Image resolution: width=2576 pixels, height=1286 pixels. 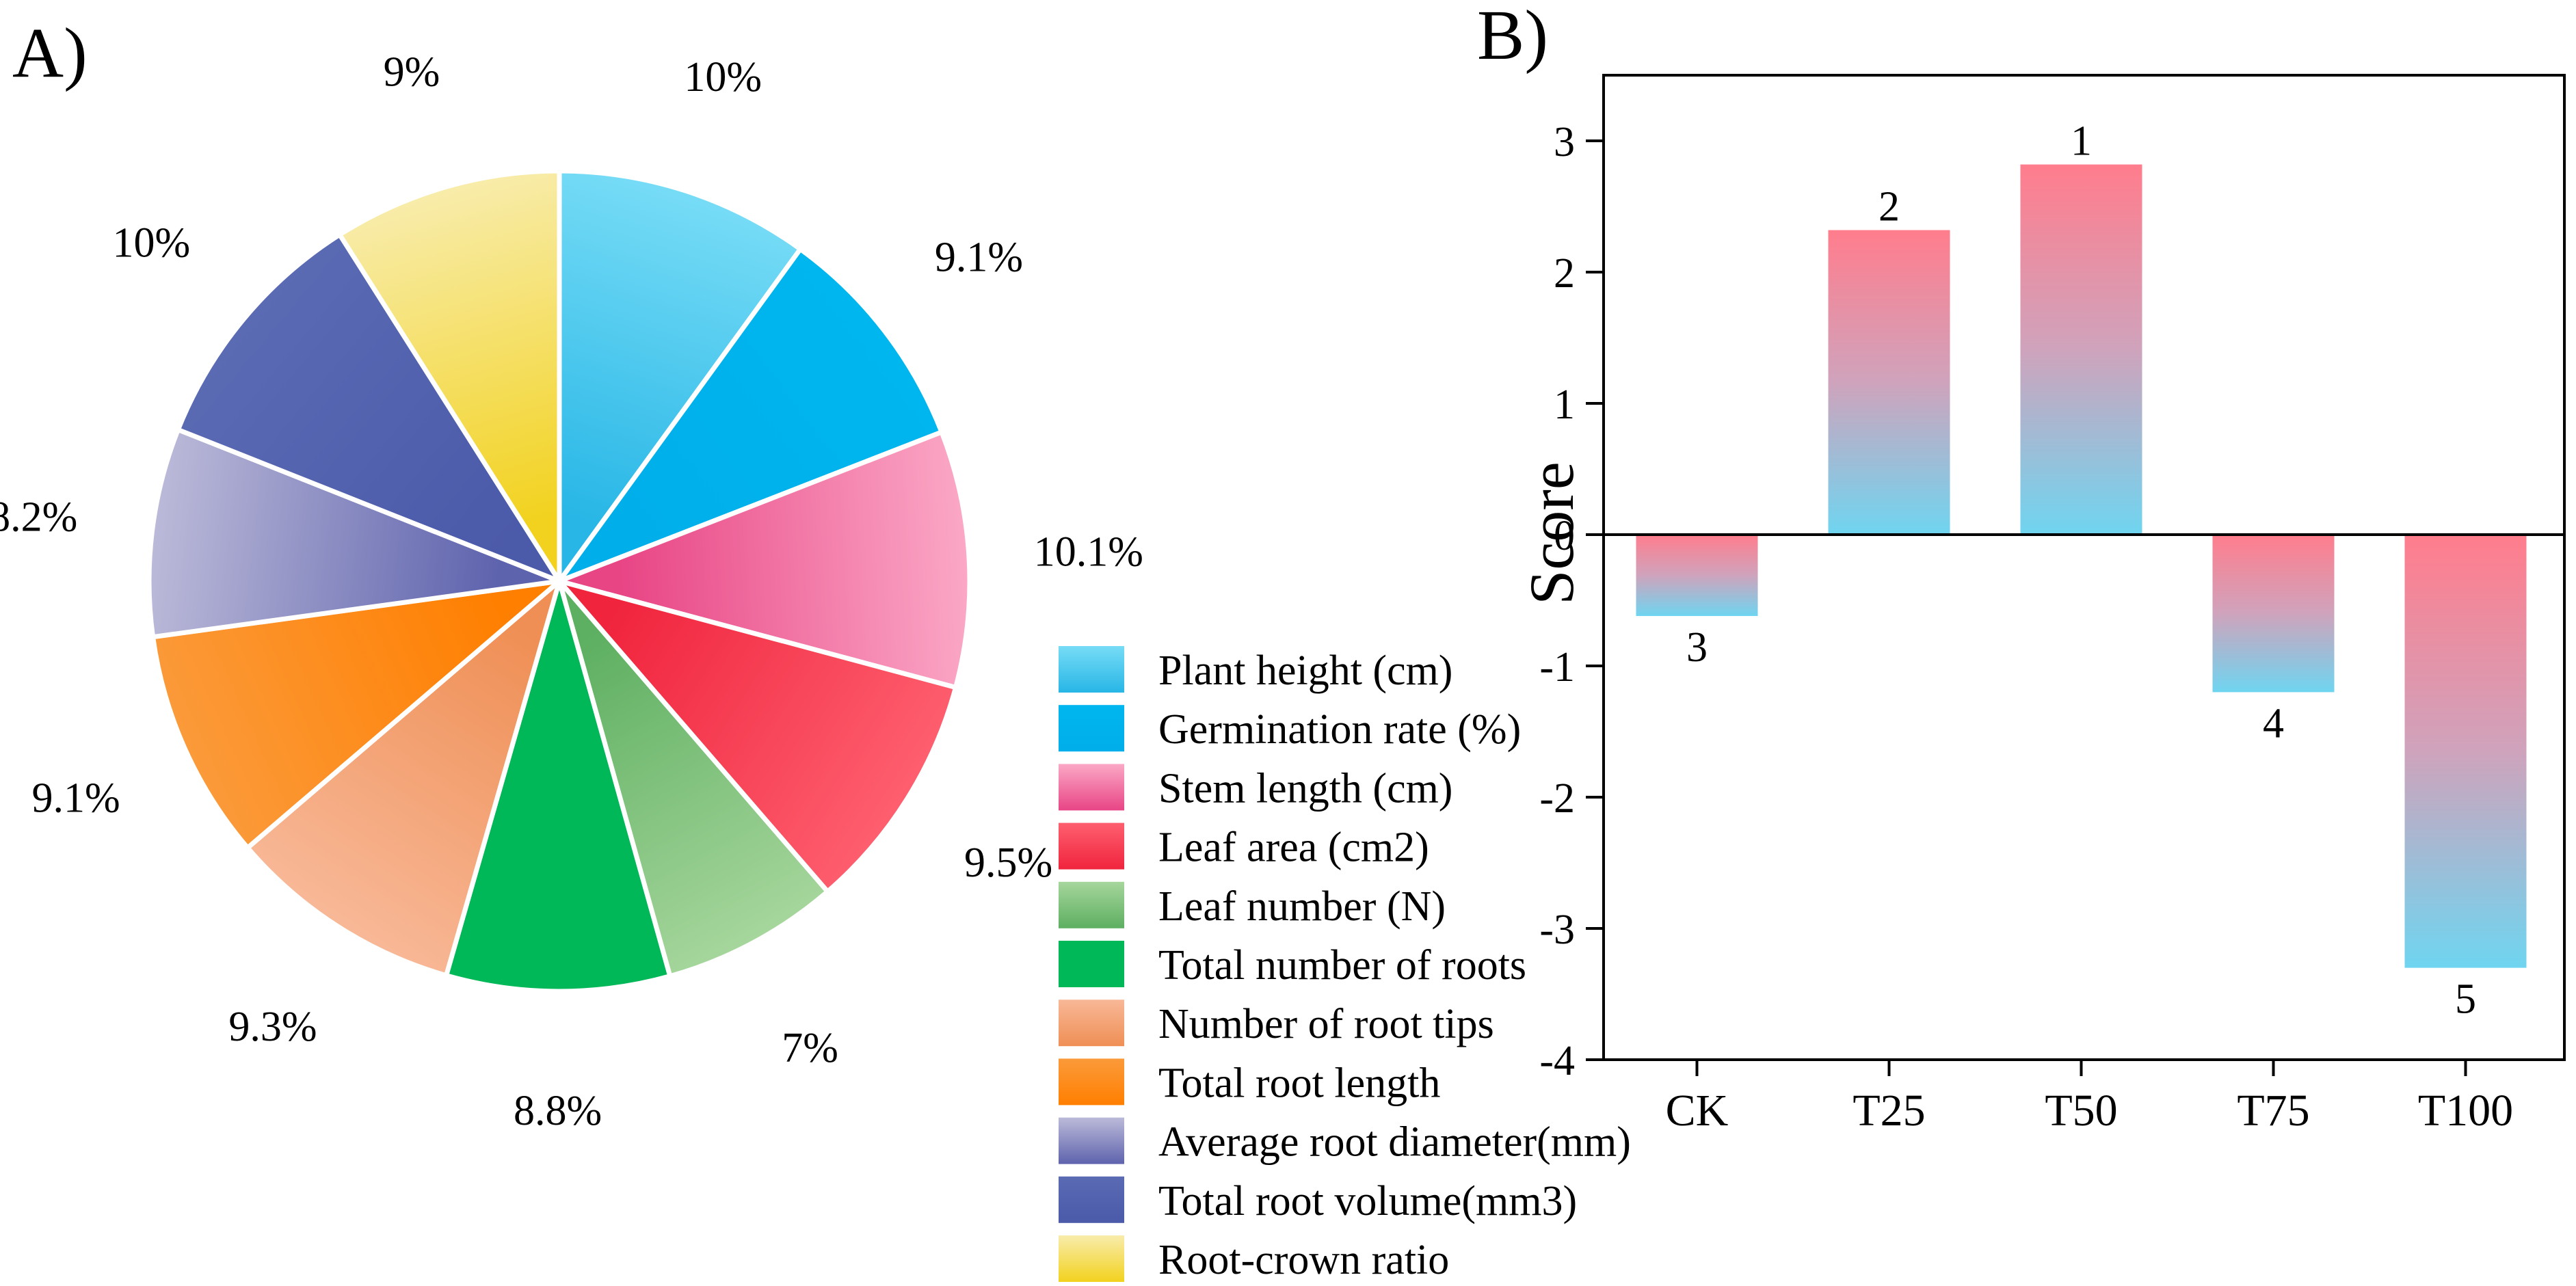 What do you see at coordinates (2465, 999) in the screenshot?
I see `bar-rank-label: 5` at bounding box center [2465, 999].